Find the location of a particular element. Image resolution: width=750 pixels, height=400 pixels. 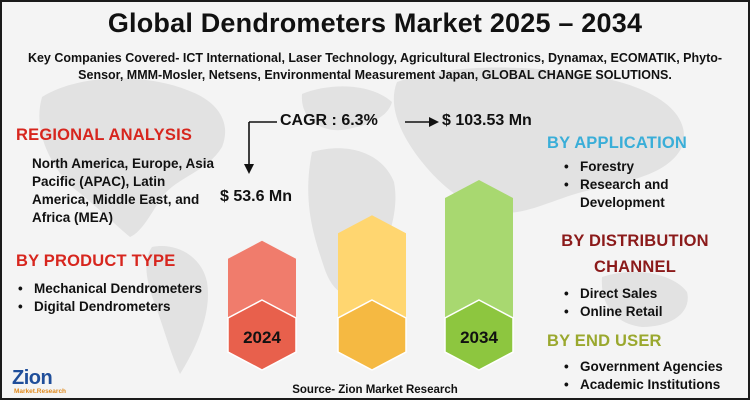

start-value-label: $ 53.6 Mn is located at coordinates (256, 196).